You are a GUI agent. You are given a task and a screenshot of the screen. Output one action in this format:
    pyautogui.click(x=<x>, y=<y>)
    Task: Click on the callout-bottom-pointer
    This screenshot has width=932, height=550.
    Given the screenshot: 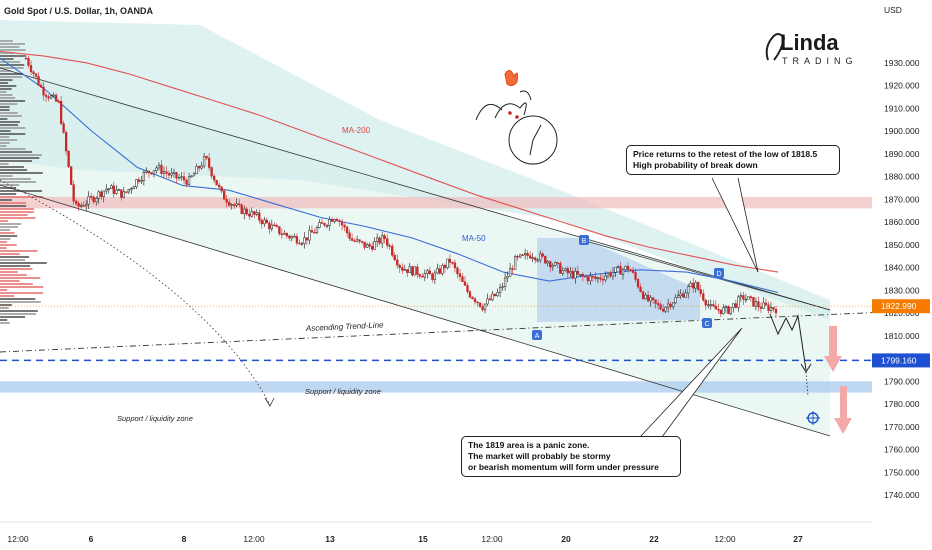 What is the action you would take?
    pyautogui.click(x=691, y=382)
    